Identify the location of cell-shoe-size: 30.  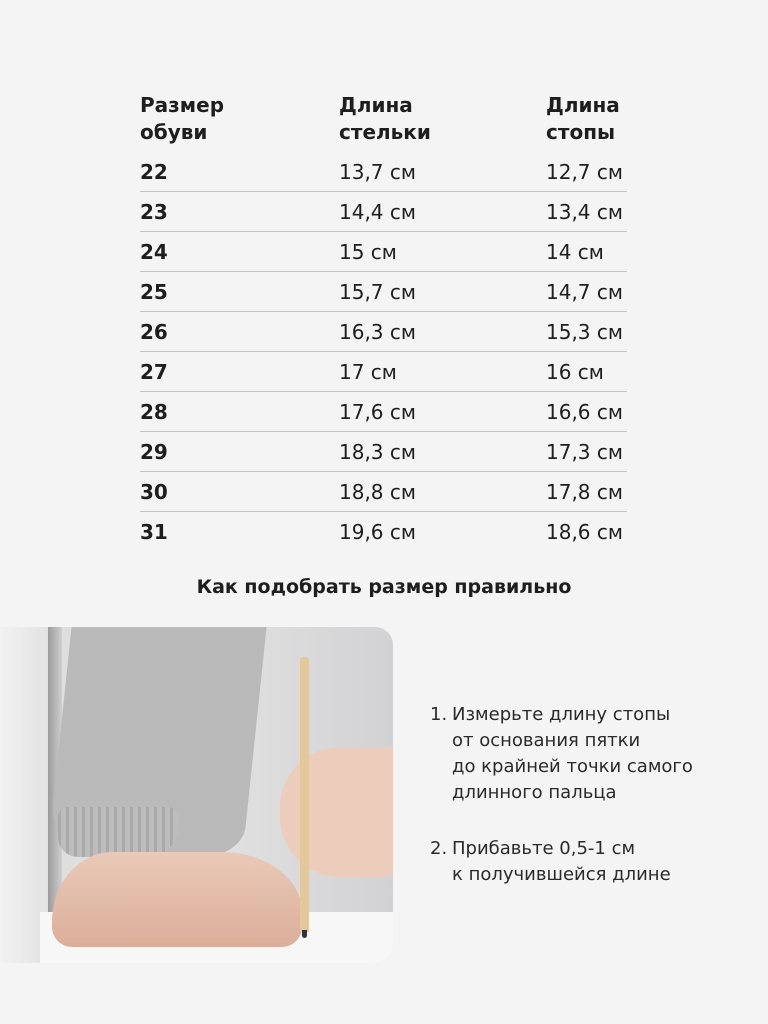
(154, 491).